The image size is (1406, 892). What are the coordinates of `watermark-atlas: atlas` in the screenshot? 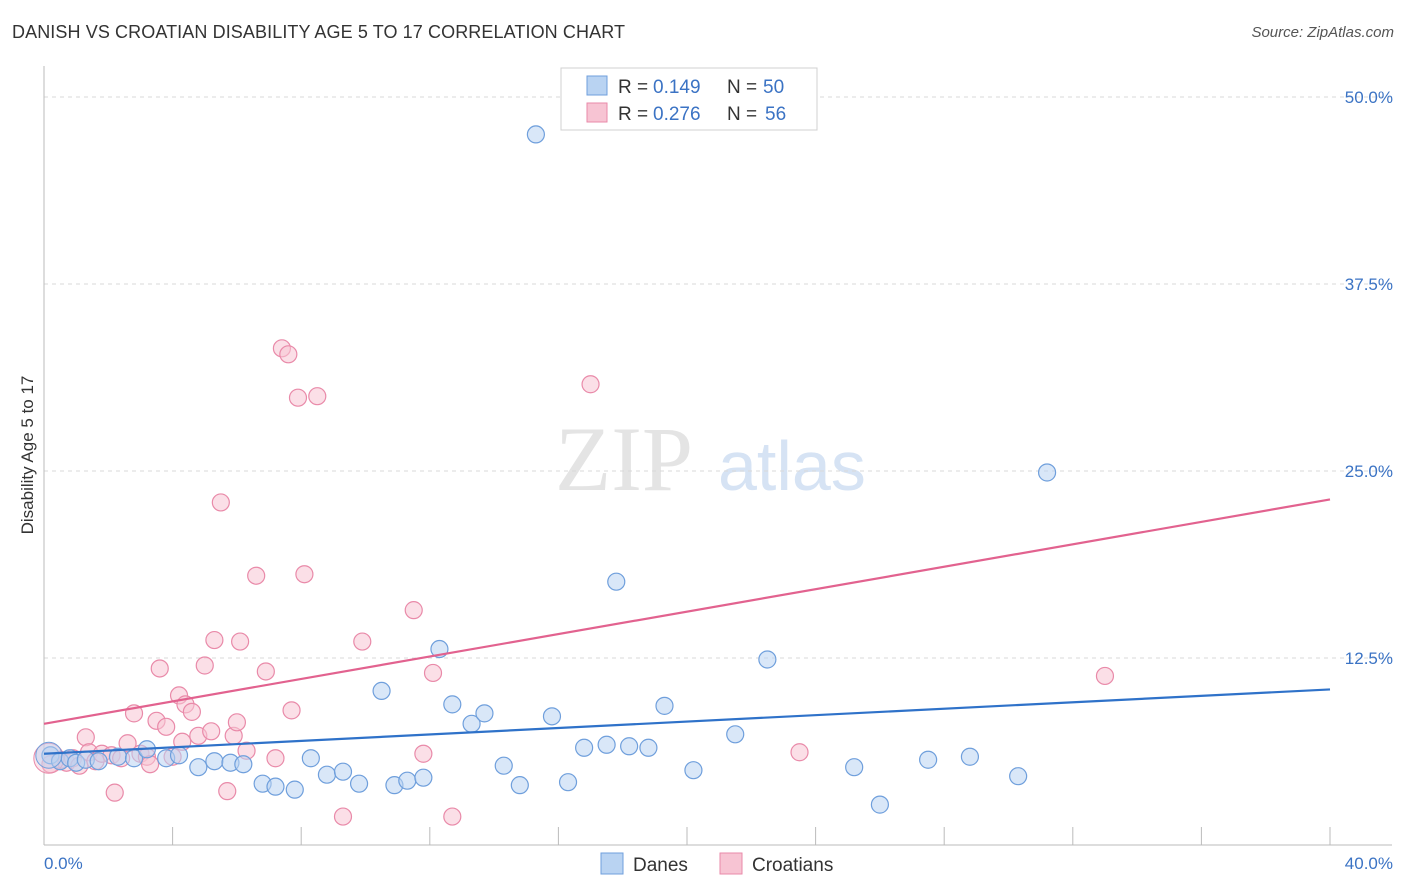 It's located at (792, 466).